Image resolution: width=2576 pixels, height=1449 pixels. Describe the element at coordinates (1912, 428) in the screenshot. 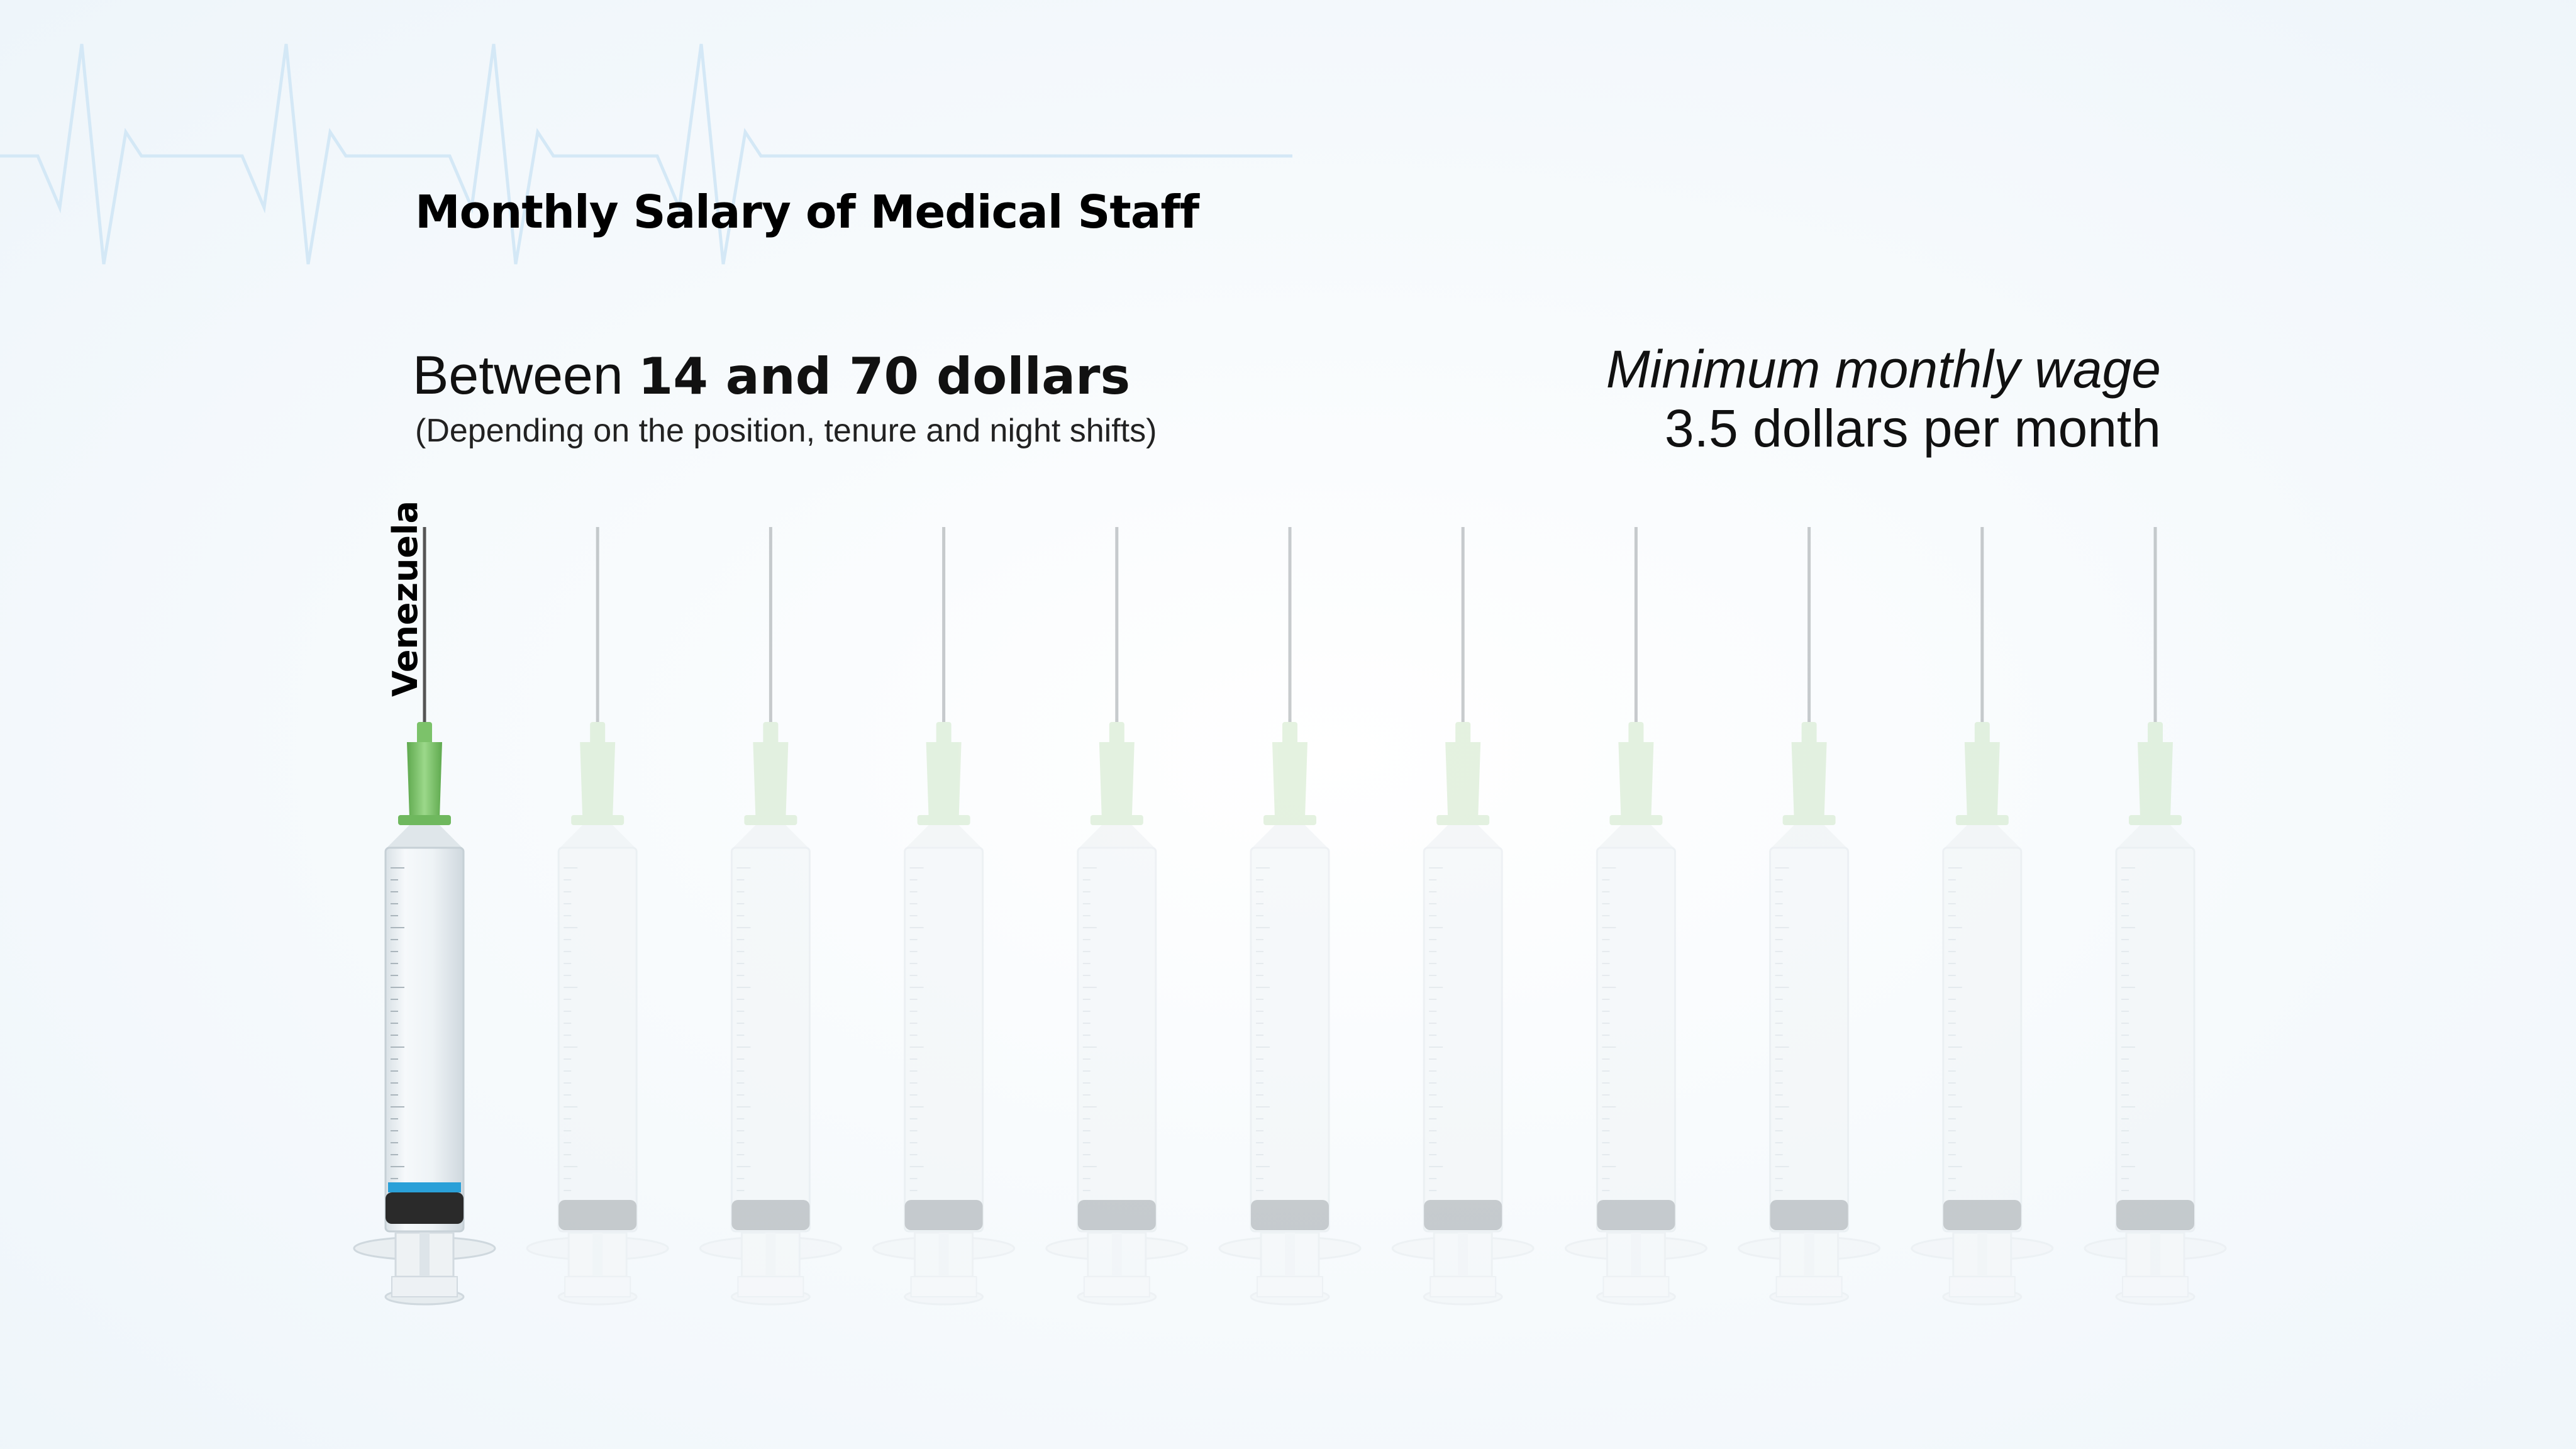

I see `minimum-wage-value: 3.5 dollars per month` at that location.